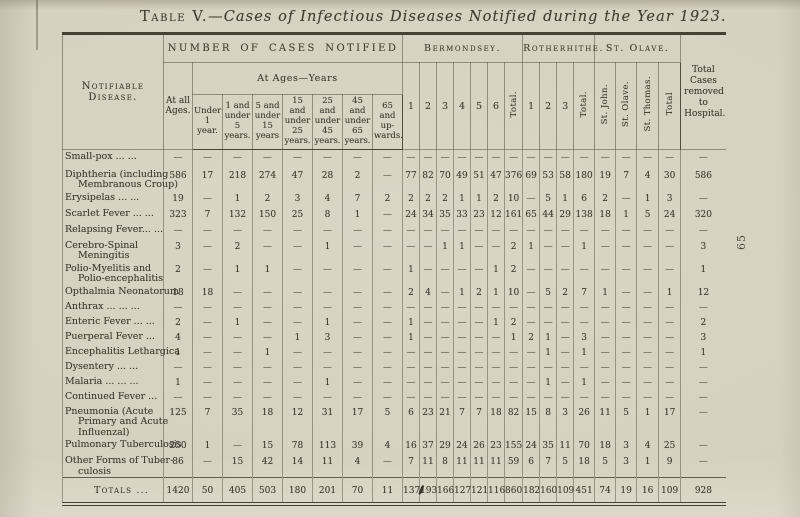  What do you see at coordinates (670, 490) in the screenshot?
I see `table-cell: 109` at bounding box center [670, 490].